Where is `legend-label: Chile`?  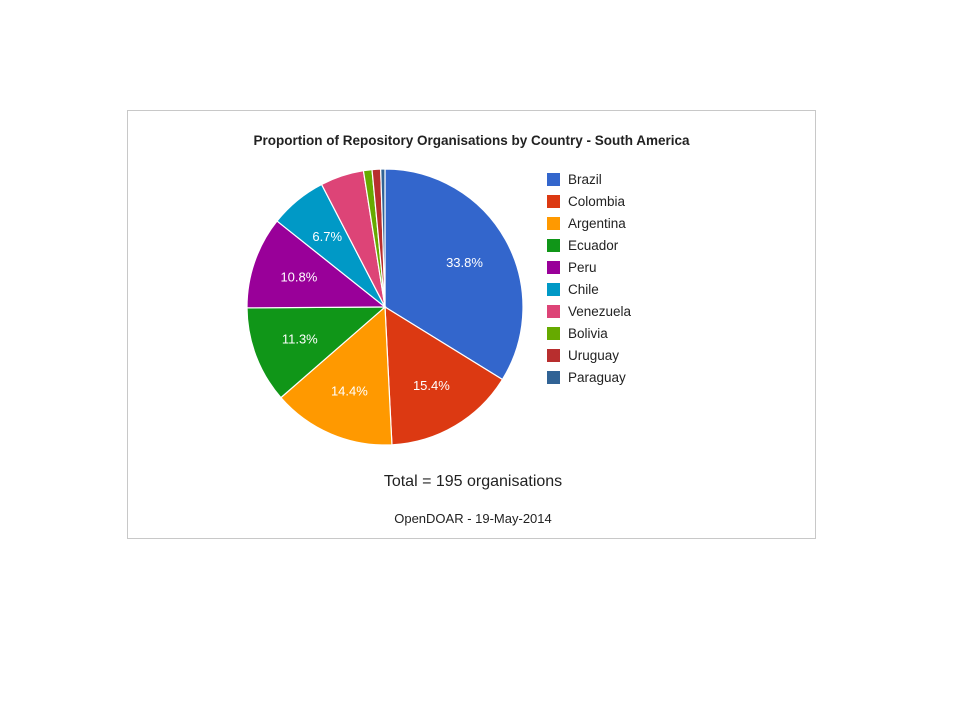 legend-label: Chile is located at coordinates (583, 289).